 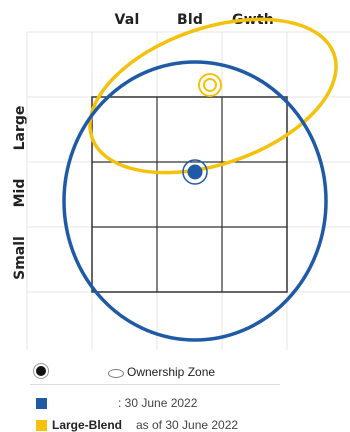 What do you see at coordinates (41, 425) in the screenshot?
I see `category-swatch` at bounding box center [41, 425].